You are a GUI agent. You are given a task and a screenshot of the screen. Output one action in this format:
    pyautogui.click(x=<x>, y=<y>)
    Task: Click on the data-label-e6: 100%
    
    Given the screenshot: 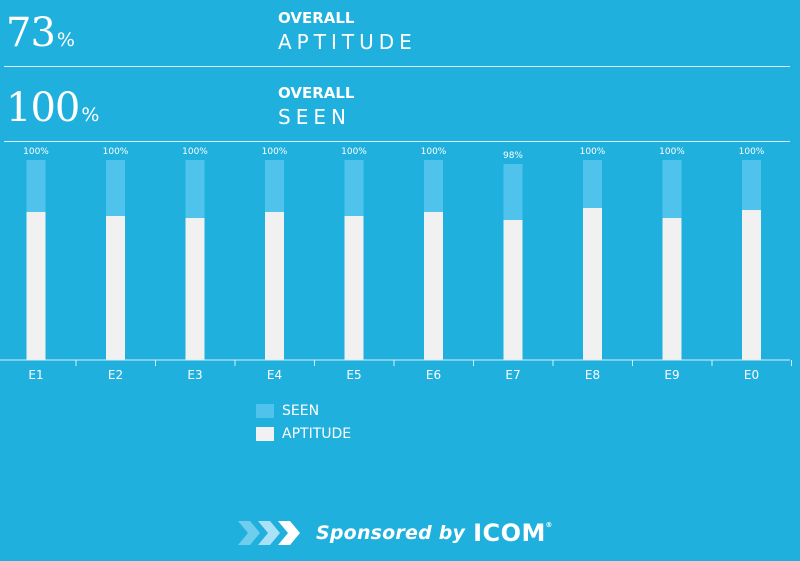 What is the action you would take?
    pyautogui.click(x=434, y=152)
    